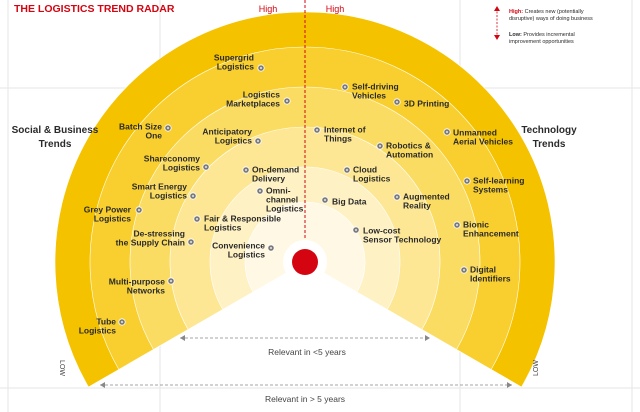 The image size is (640, 412). What do you see at coordinates (160, 233) in the screenshot?
I see `trend-label: De-stressing` at bounding box center [160, 233].